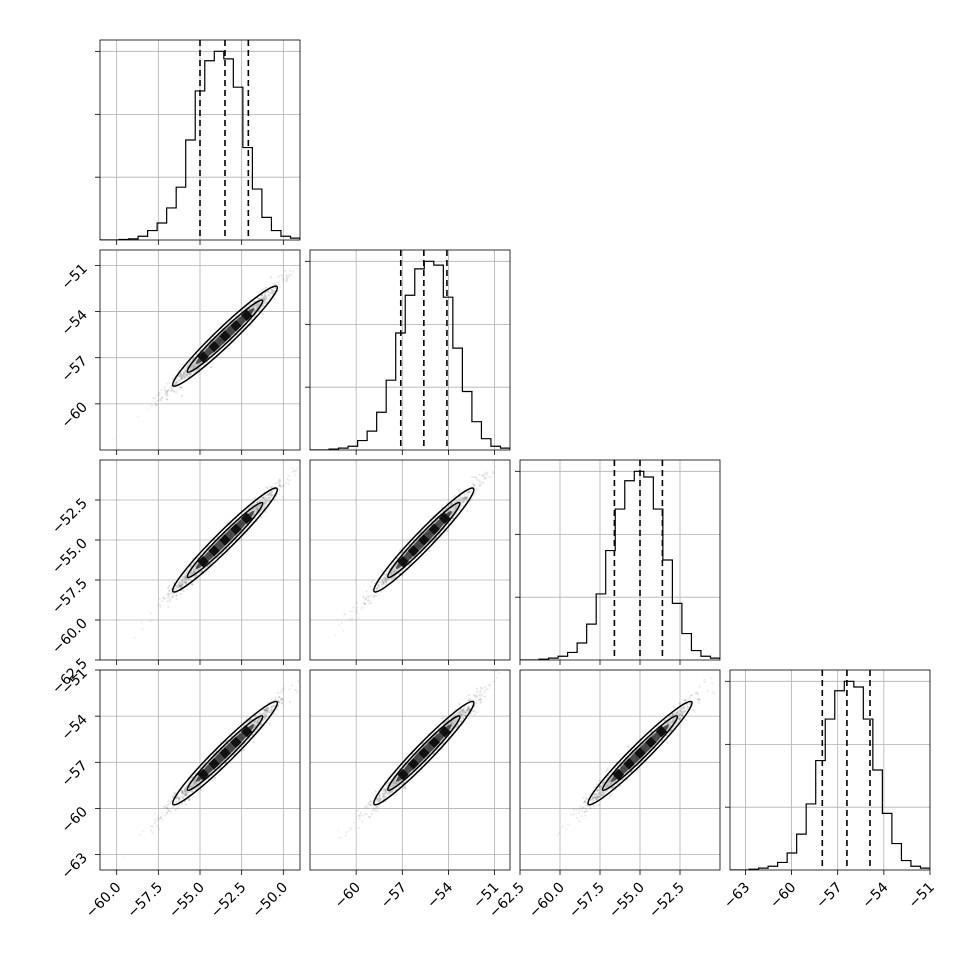  What do you see at coordinates (75, 774) in the screenshot?
I see `y-tick-label: −57` at bounding box center [75, 774].